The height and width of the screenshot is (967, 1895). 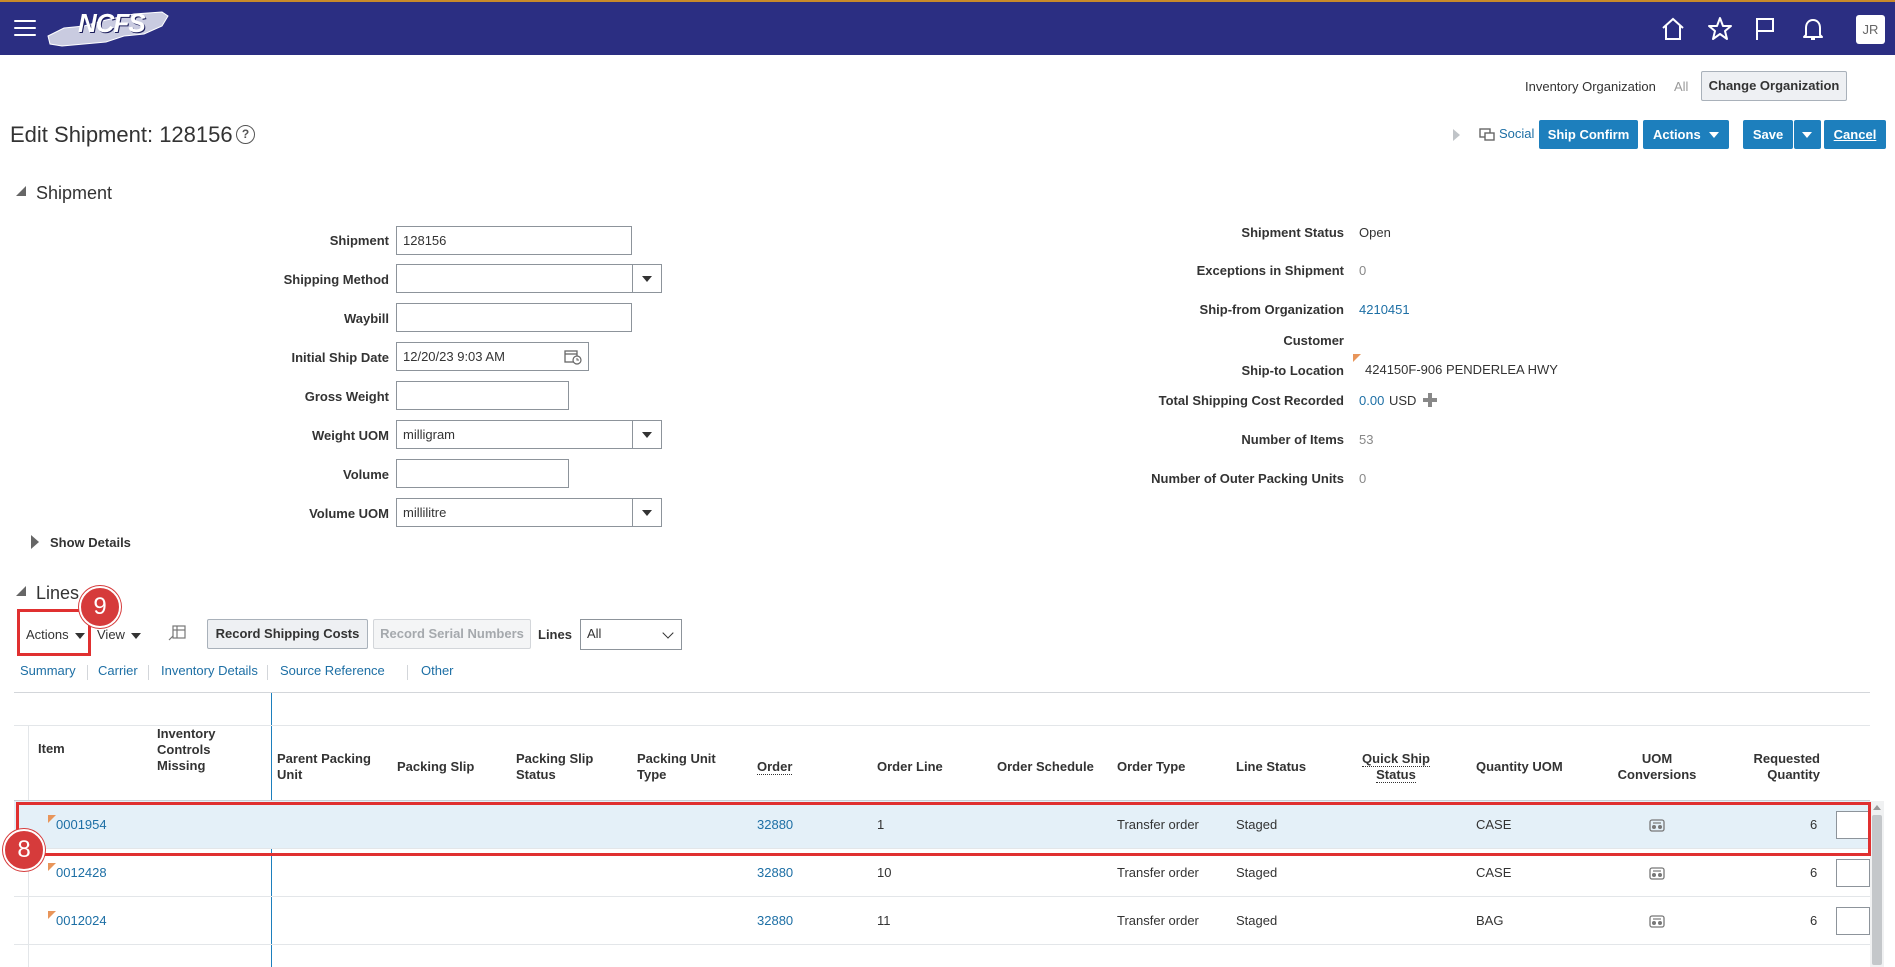 I want to click on column-inventory-controls-missing: Inventory Controls Missing, so click(x=186, y=749).